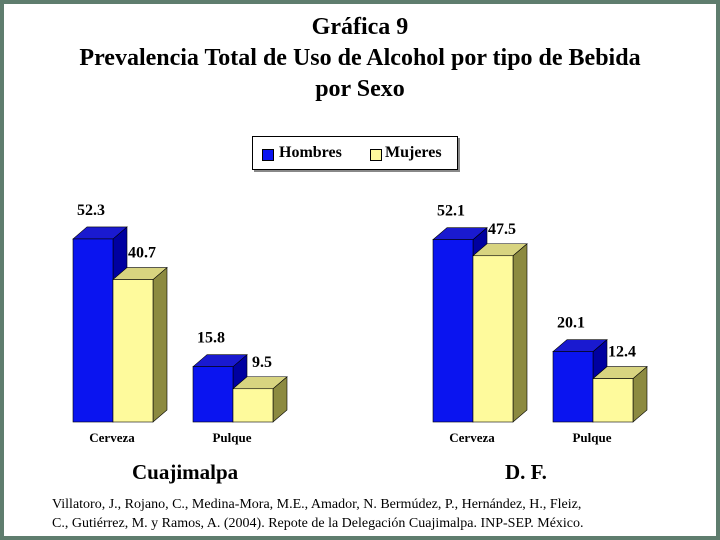  I want to click on group-label-cuajimalpa: Cuajimalpa, so click(185, 472).